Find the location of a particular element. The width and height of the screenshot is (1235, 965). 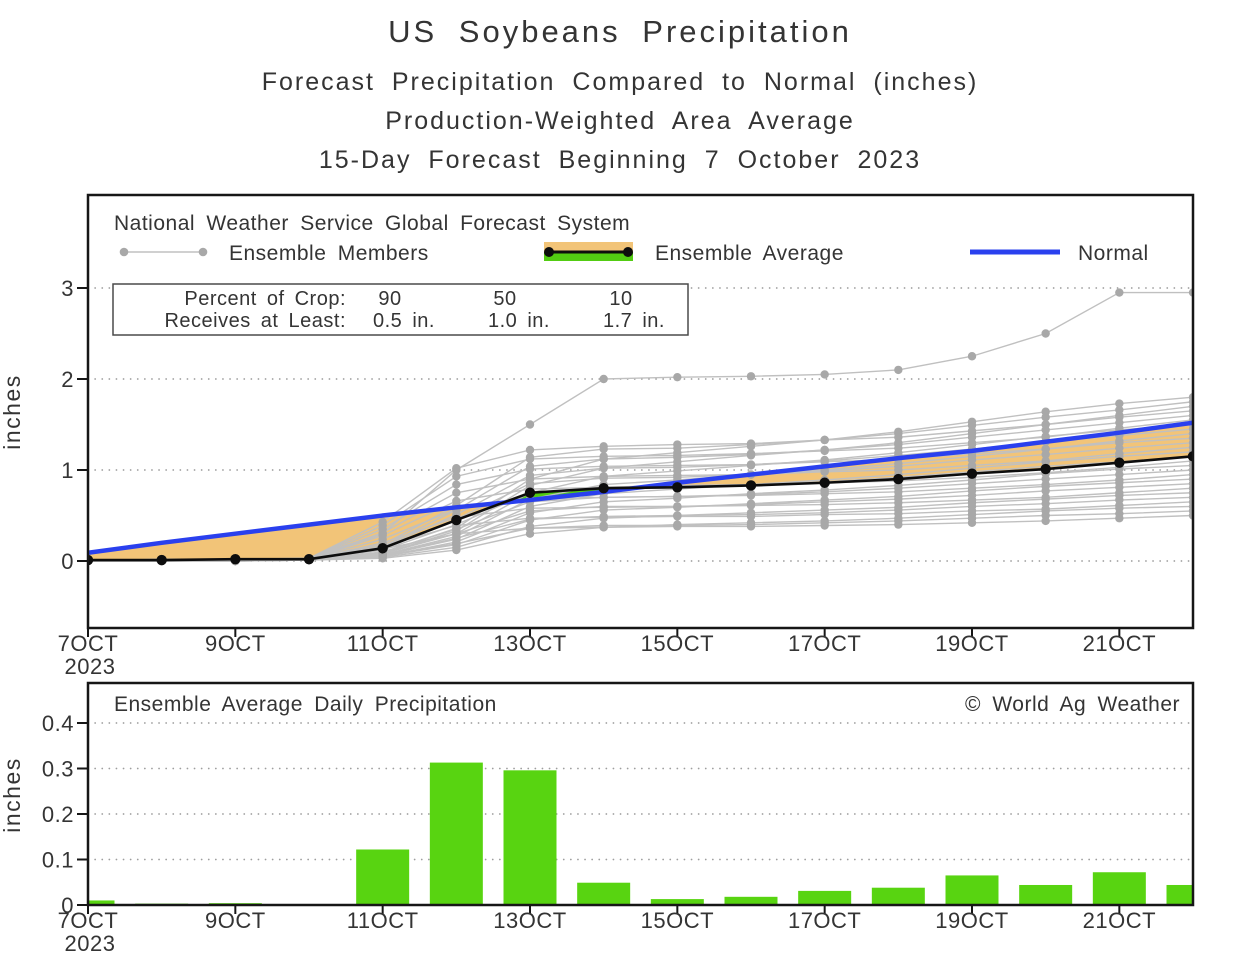

average-swatch-dot is located at coordinates (549, 252).